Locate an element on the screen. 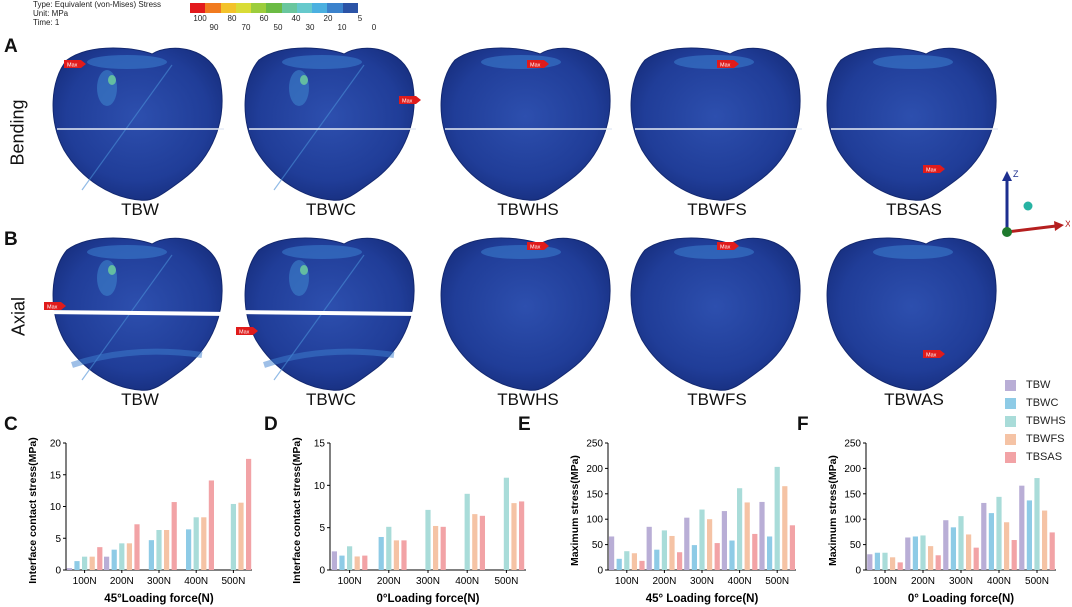 The image size is (1072, 607). model-label-b-3: TBWHS is located at coordinates (528, 399).